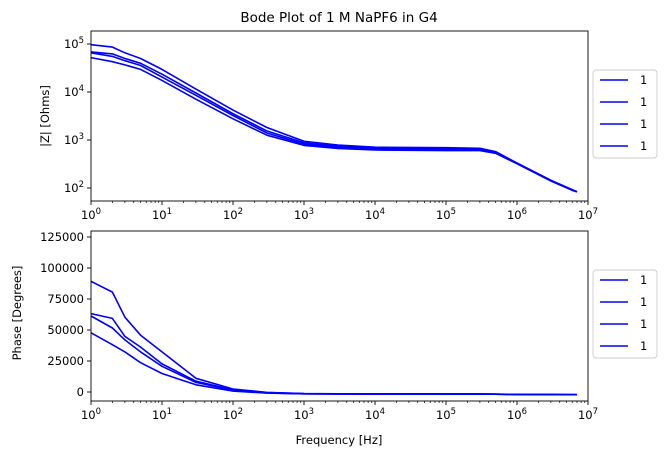  Describe the element at coordinates (65, 299) in the screenshot. I see `y-tick-label: 75000` at that location.